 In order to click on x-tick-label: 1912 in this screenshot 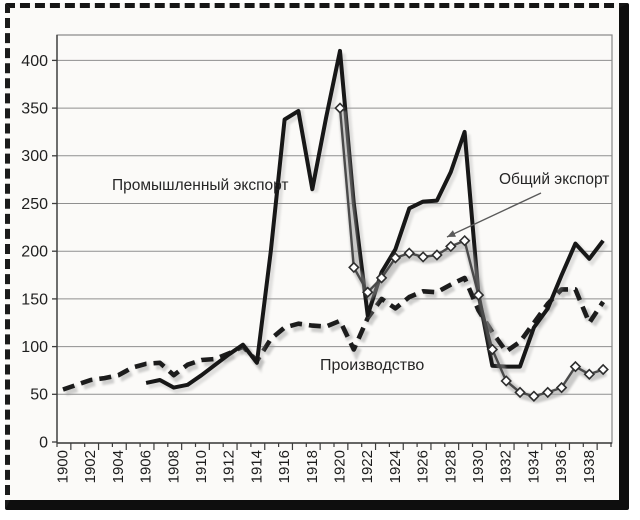, I will do `click(229, 466)`.